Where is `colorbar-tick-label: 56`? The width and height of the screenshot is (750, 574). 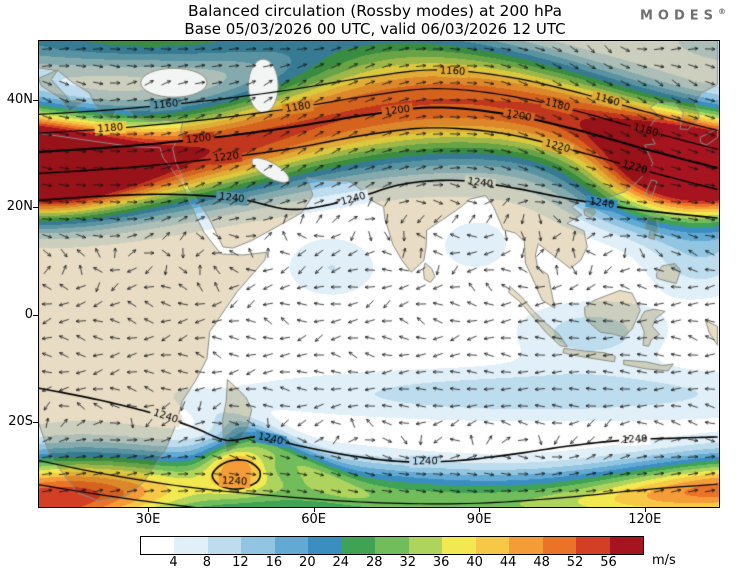 colorbar-tick-label: 56 is located at coordinates (608, 562).